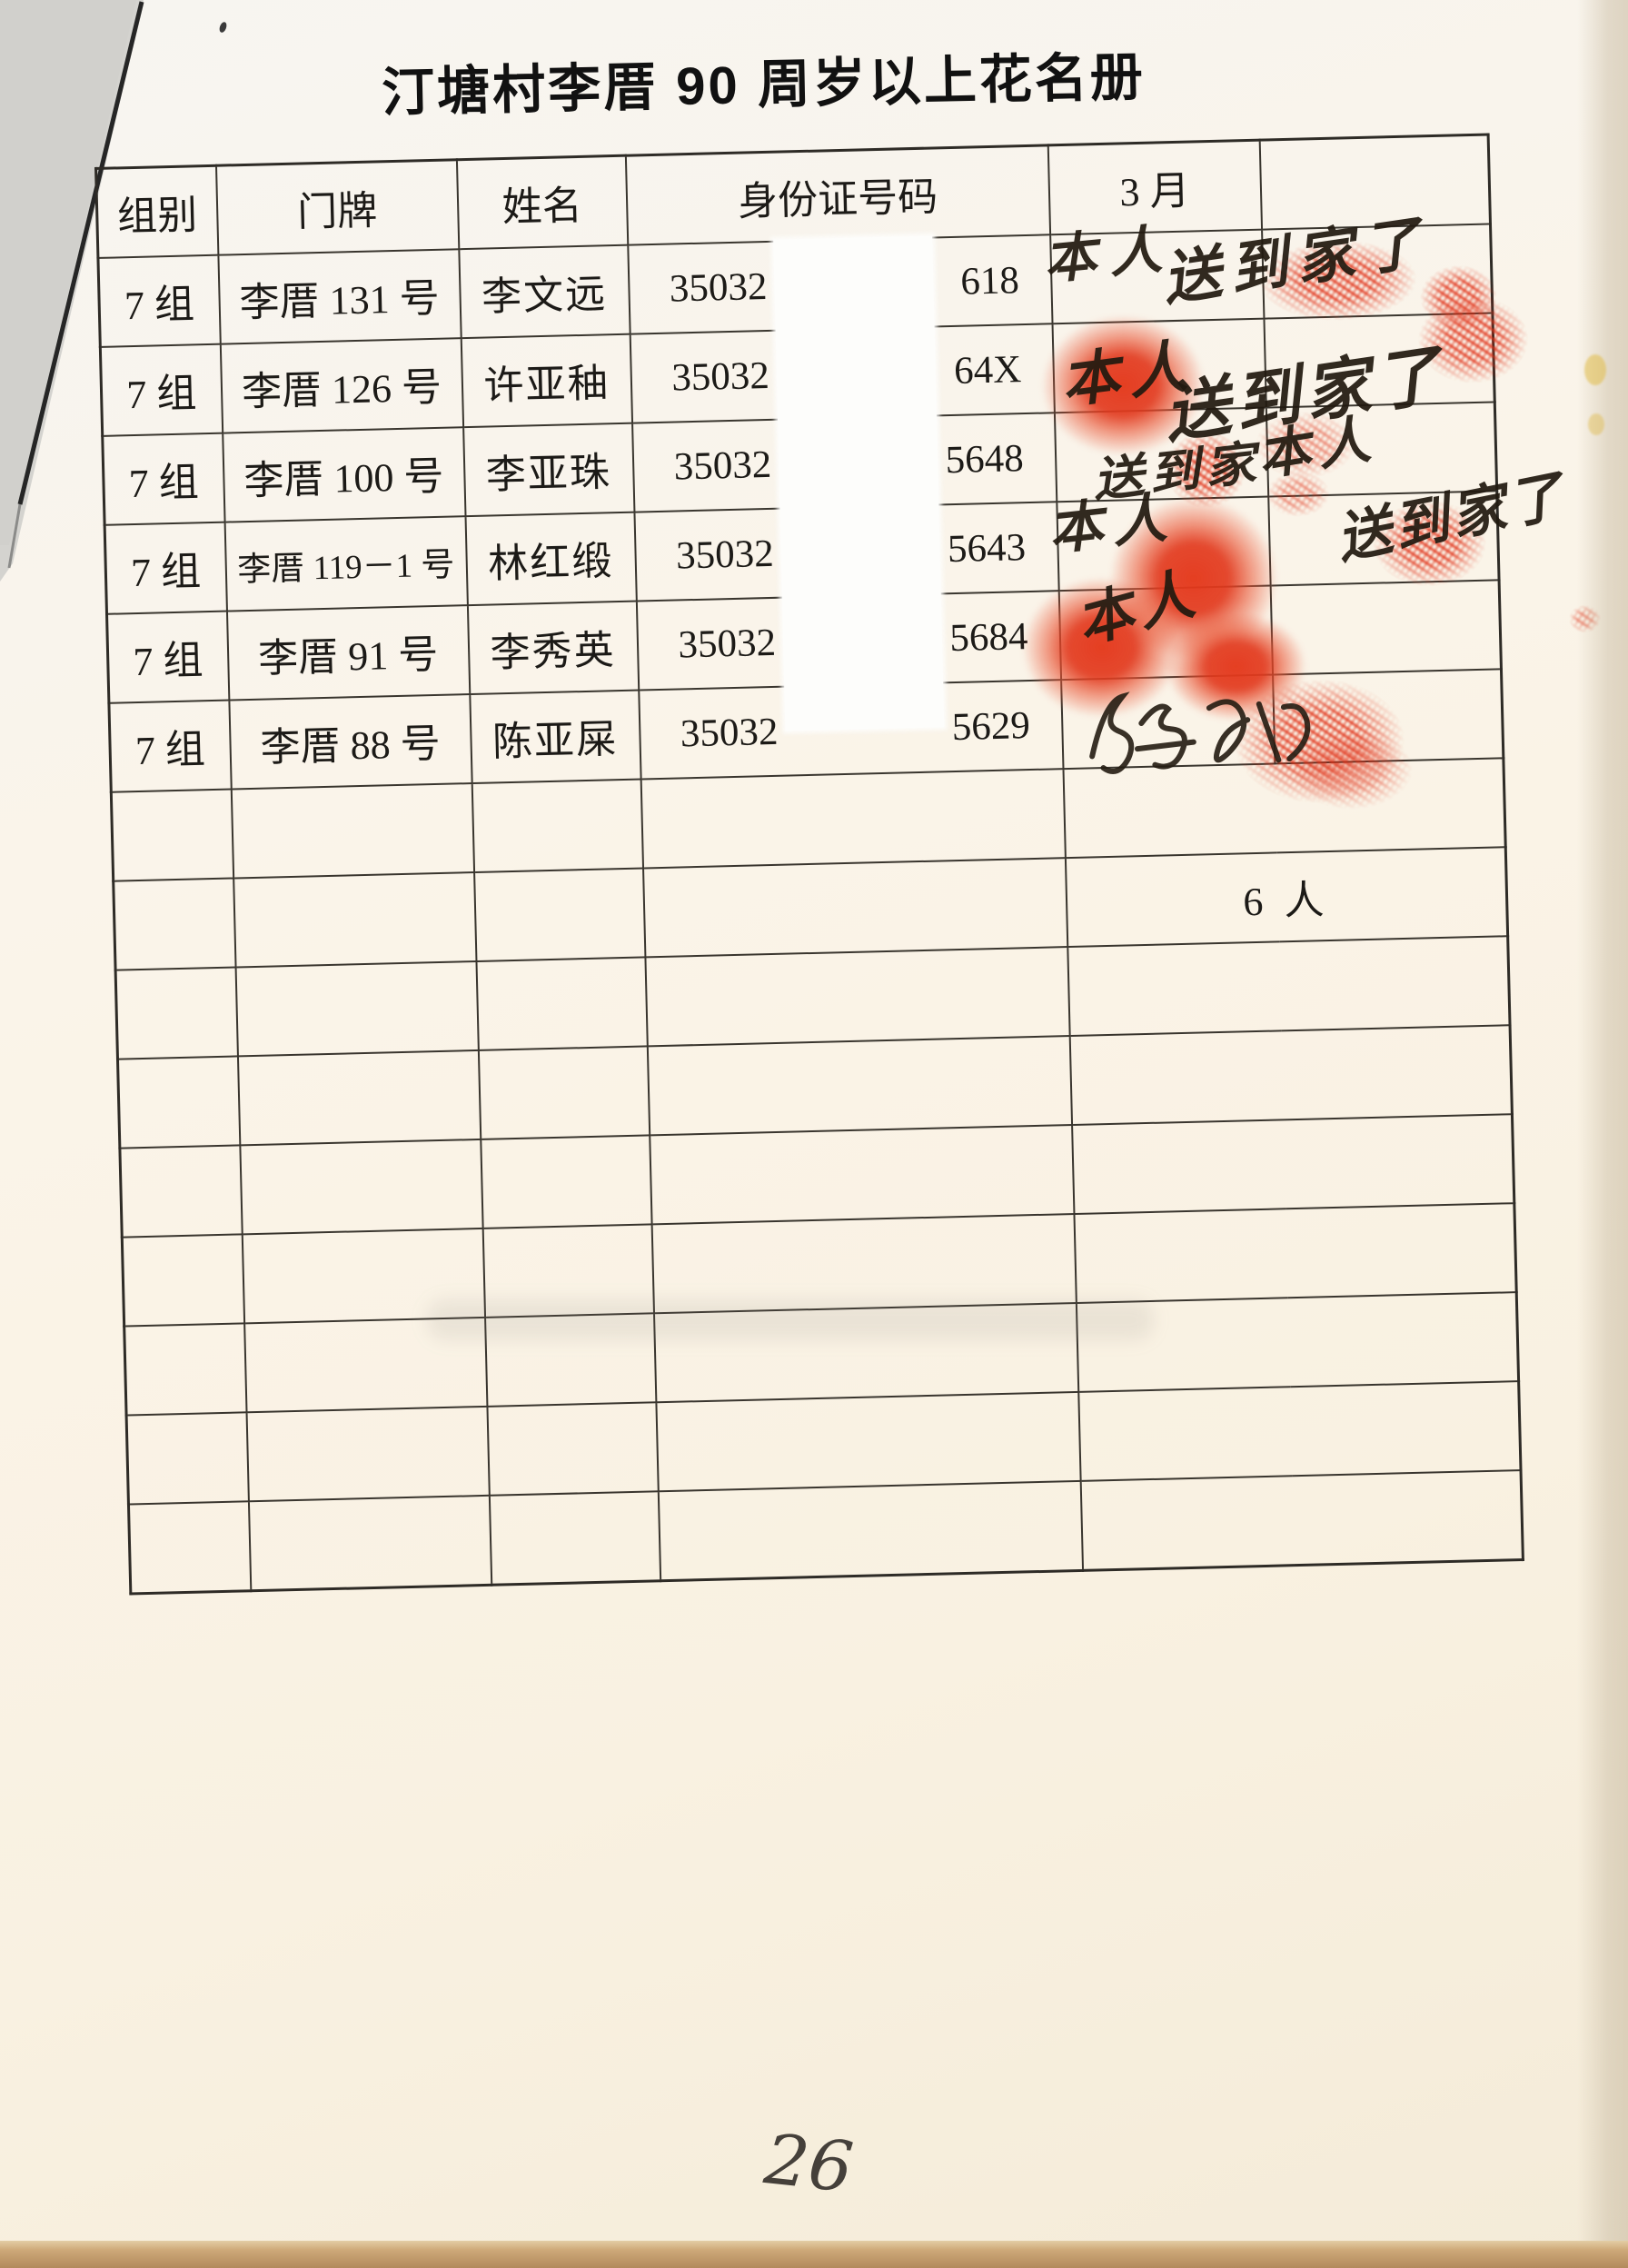 This screenshot has width=1628, height=2268. I want to click on id-suffix: 64X, so click(988, 370).